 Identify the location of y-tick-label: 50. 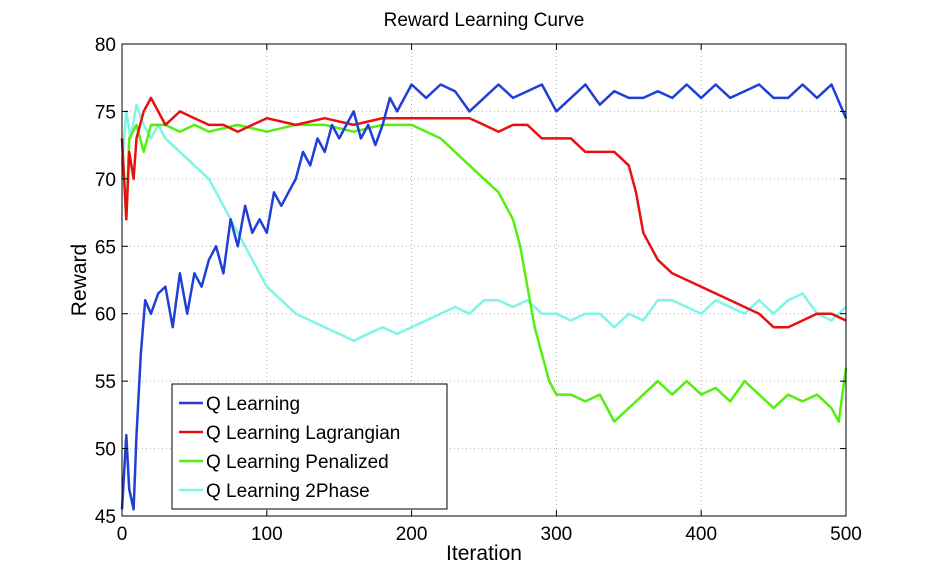
(105, 450).